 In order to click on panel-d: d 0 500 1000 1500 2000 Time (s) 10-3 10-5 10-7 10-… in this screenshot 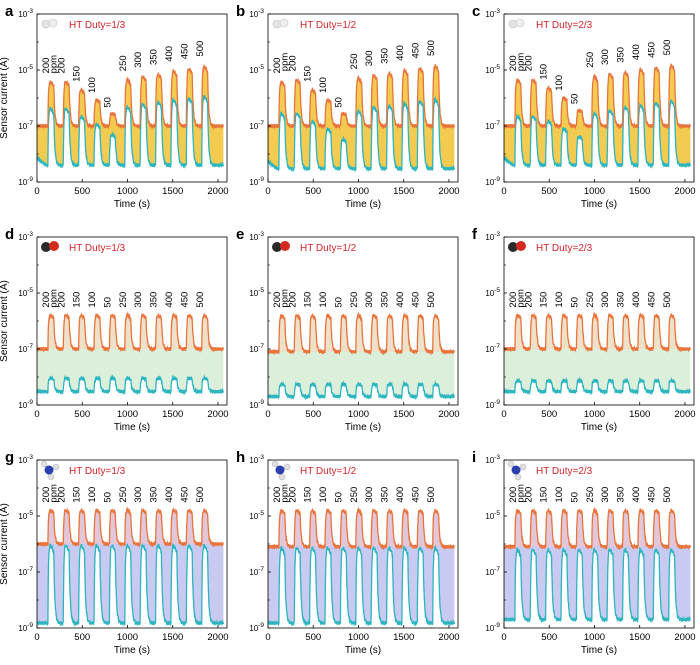, I will do `click(114, 329)`.